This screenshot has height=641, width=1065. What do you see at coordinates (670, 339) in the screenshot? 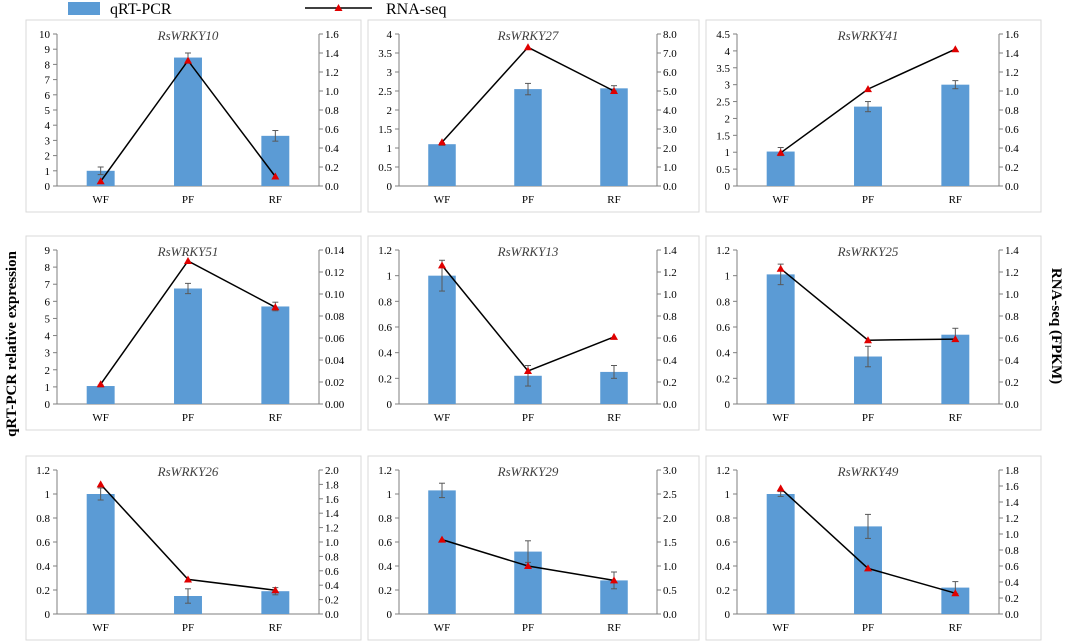
I see `right-tick-label: 0.6` at bounding box center [670, 339].